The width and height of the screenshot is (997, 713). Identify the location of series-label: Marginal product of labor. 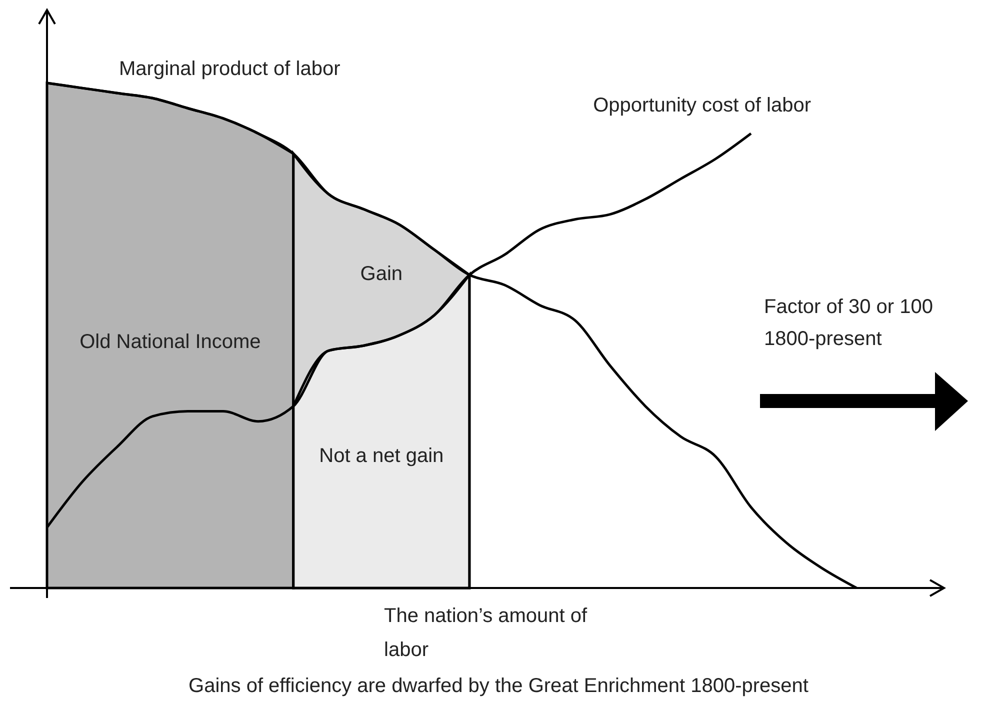
(230, 69).